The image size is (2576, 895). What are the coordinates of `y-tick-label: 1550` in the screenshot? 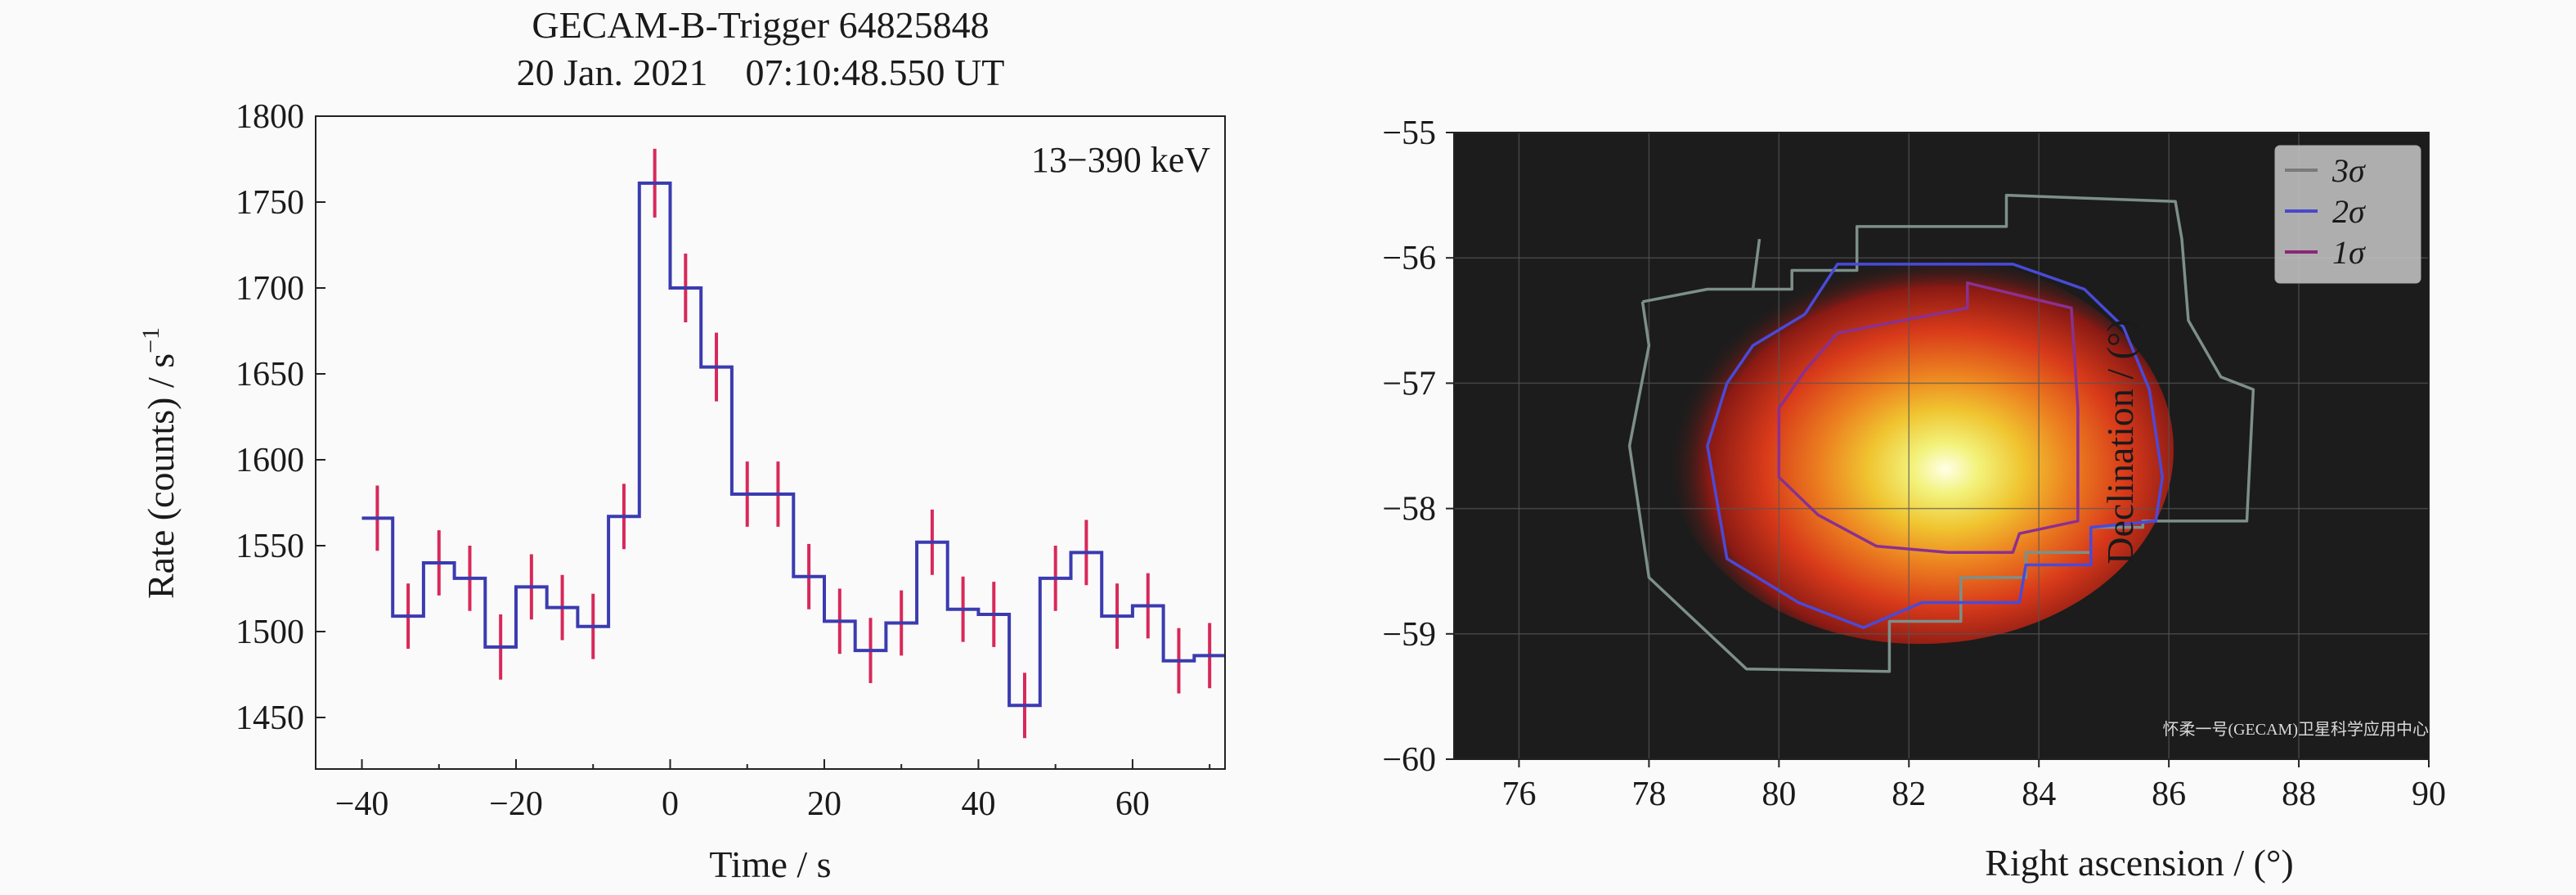 It's located at (270, 546).